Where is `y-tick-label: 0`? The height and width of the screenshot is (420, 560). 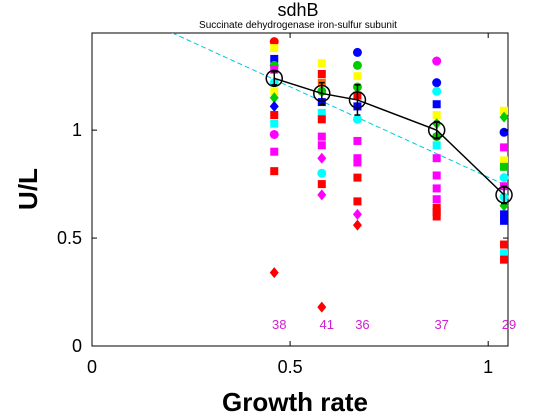
y-tick-label: 0 is located at coordinates (77, 346).